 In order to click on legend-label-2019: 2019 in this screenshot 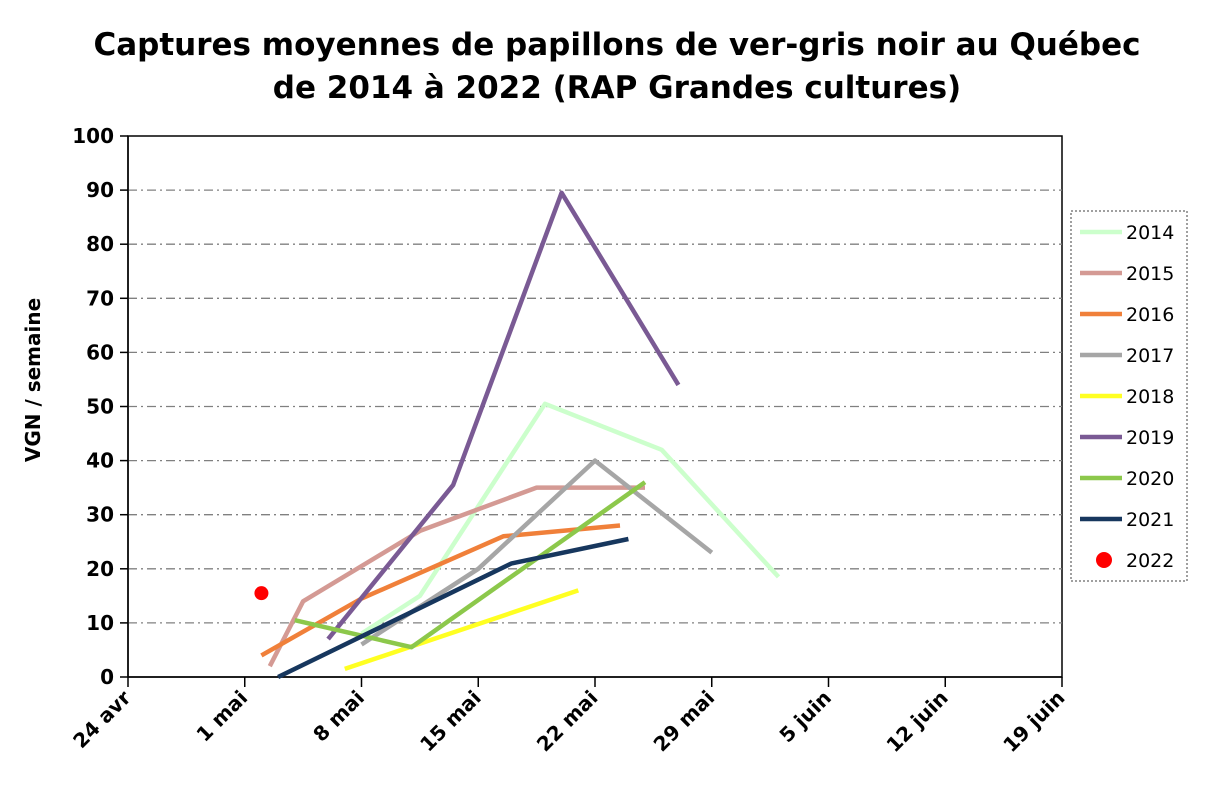, I will do `click(1150, 438)`.